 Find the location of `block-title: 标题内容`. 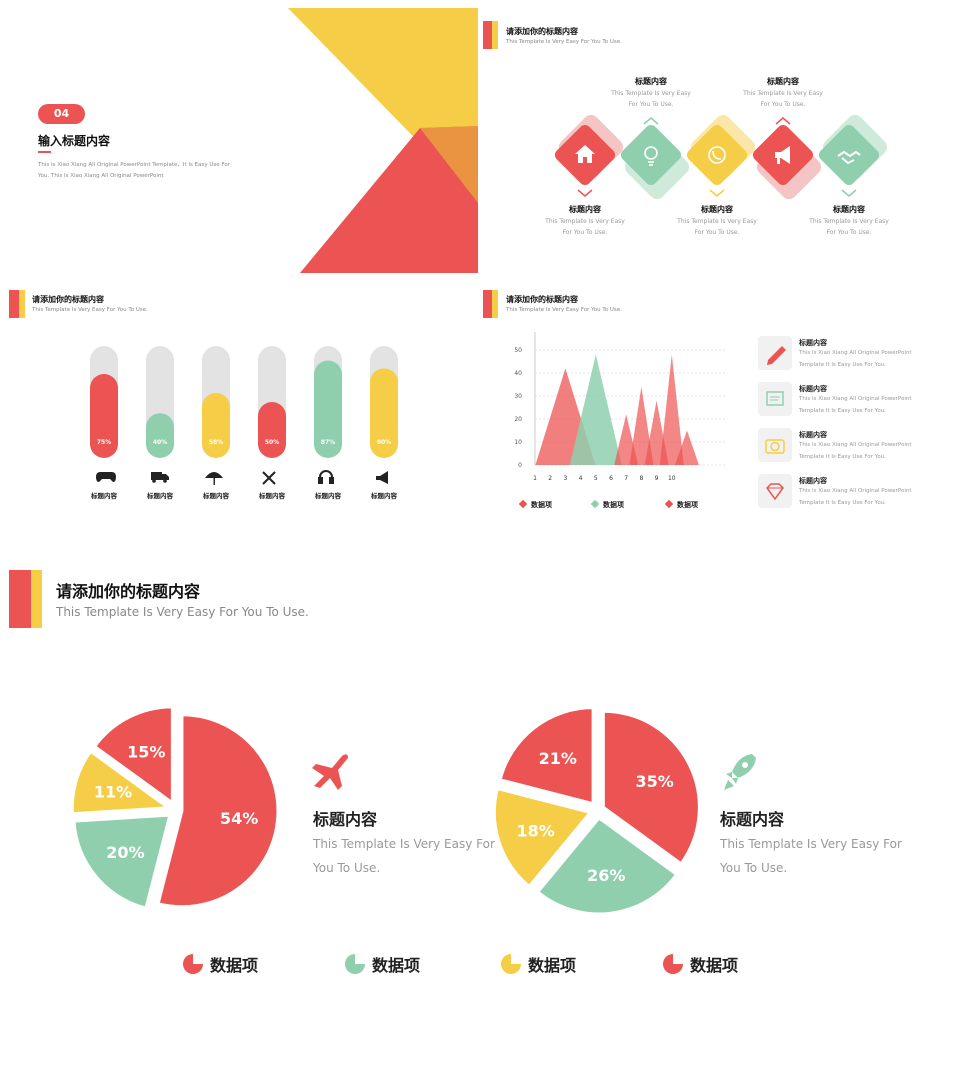

block-title: 标题内容 is located at coordinates (752, 819).